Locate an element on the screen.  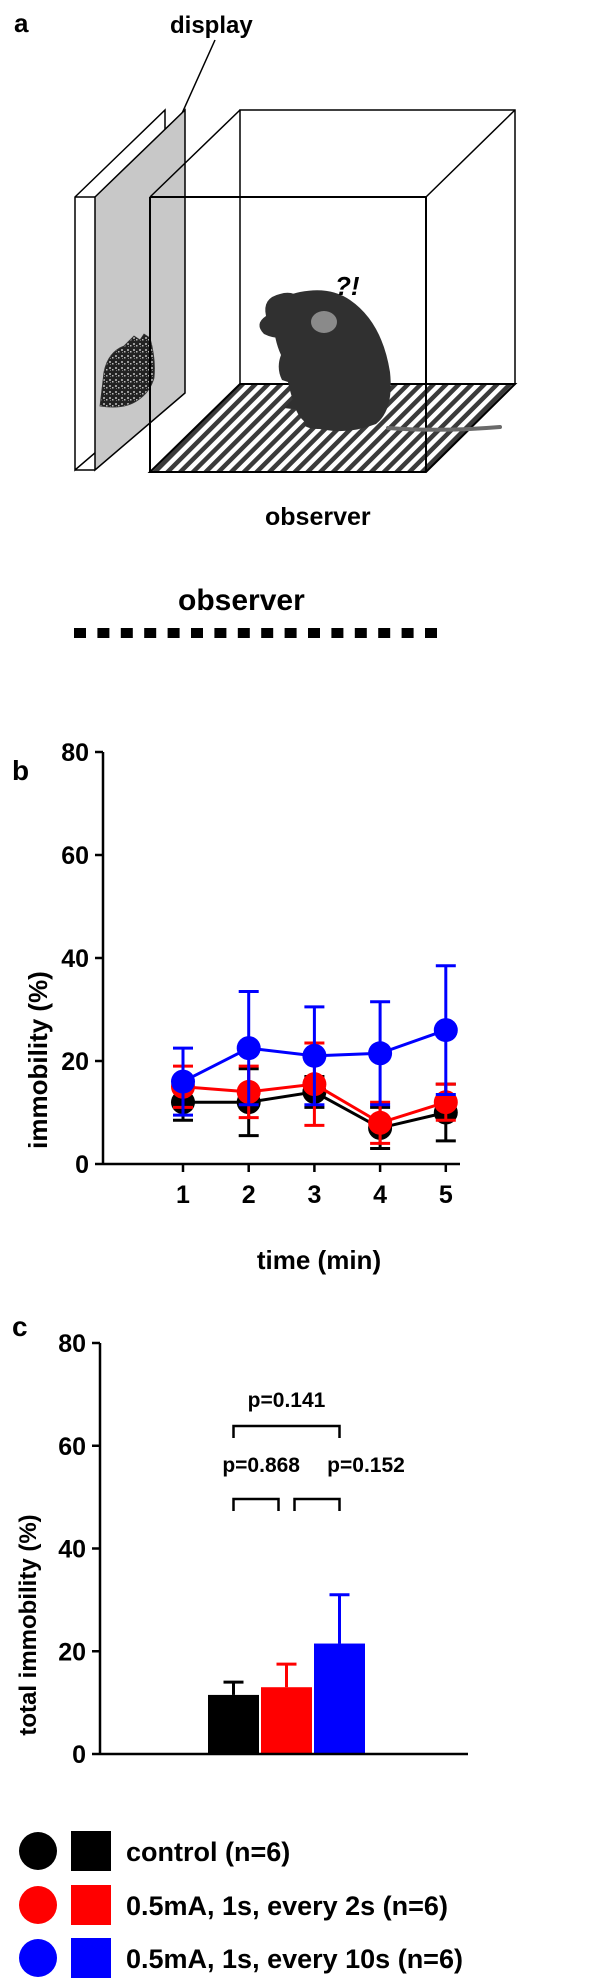
mouse-head is located at coordinates (283, 315).